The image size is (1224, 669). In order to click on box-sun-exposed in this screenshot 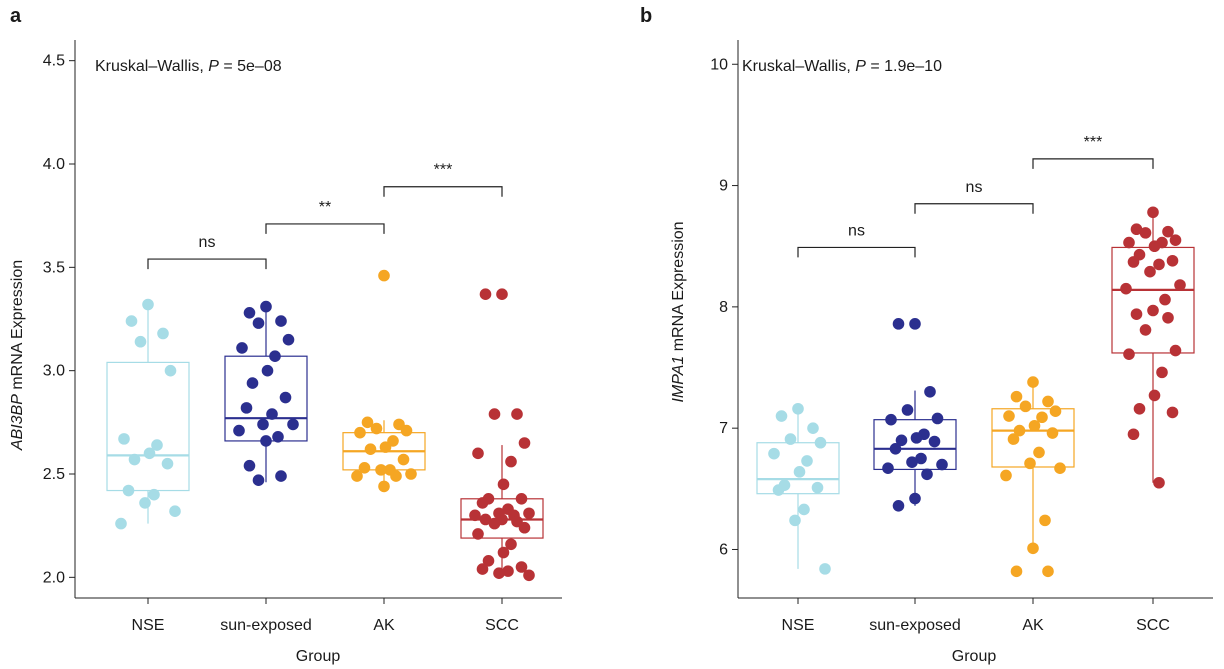, I will do `click(915, 448)`.